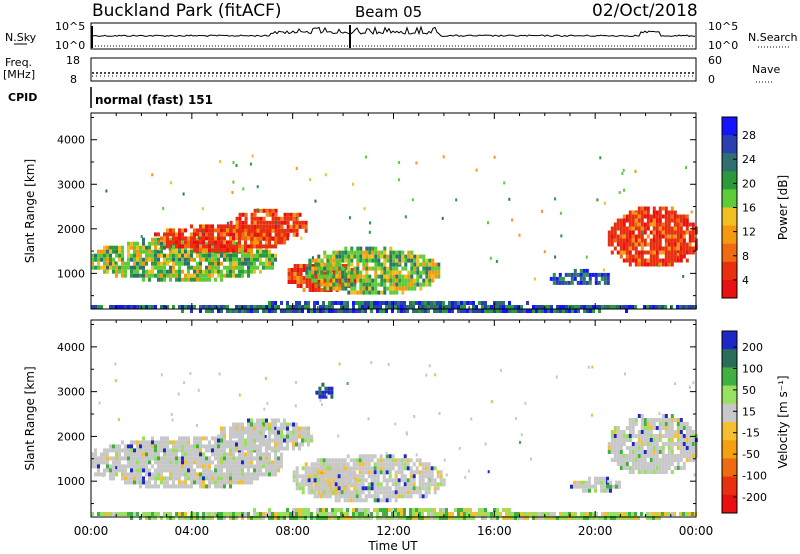 The image size is (800, 554). I want to click on colorbar-tick-label: -100, so click(754, 476).